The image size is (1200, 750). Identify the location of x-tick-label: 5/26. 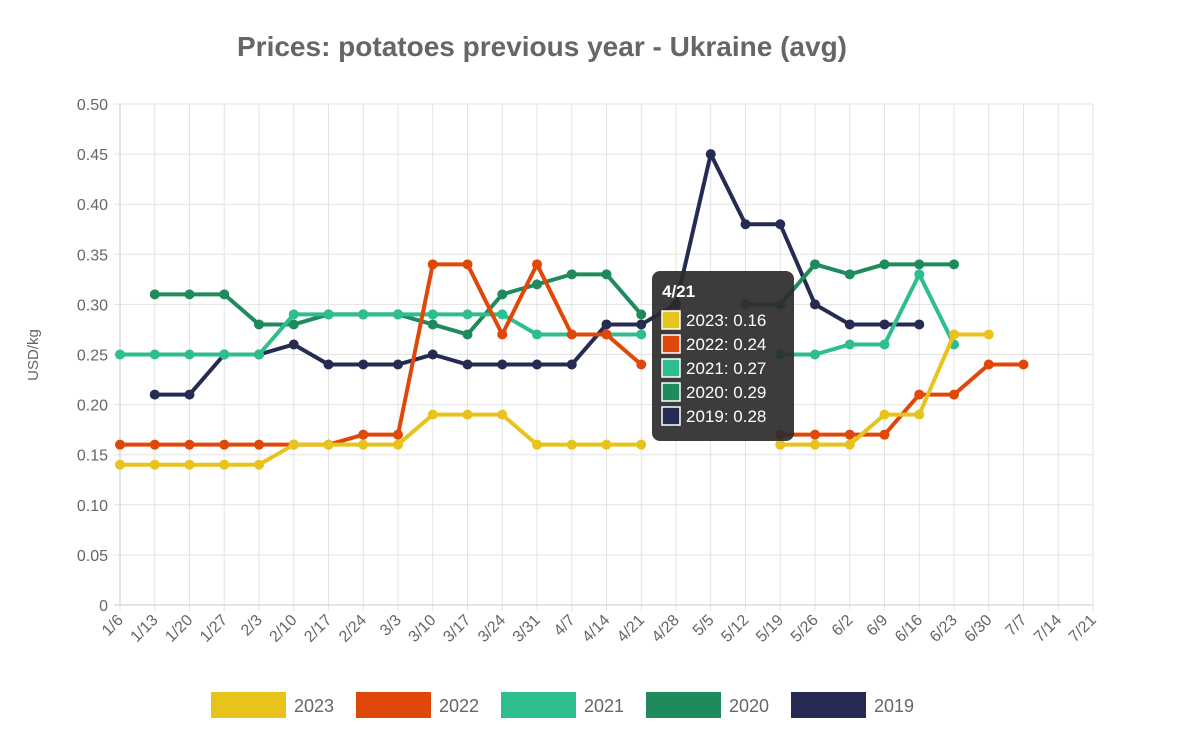
(805, 629).